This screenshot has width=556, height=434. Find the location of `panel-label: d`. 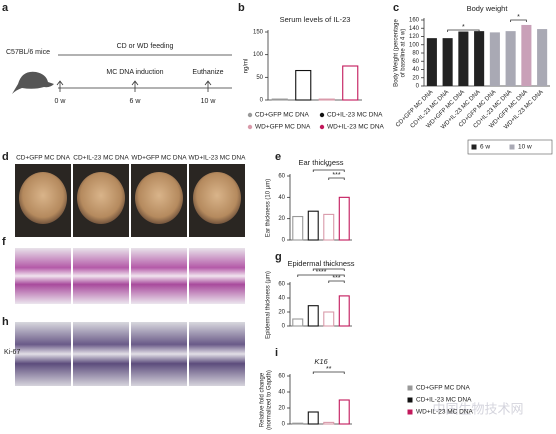

panel-label: d is located at coordinates (5, 157).